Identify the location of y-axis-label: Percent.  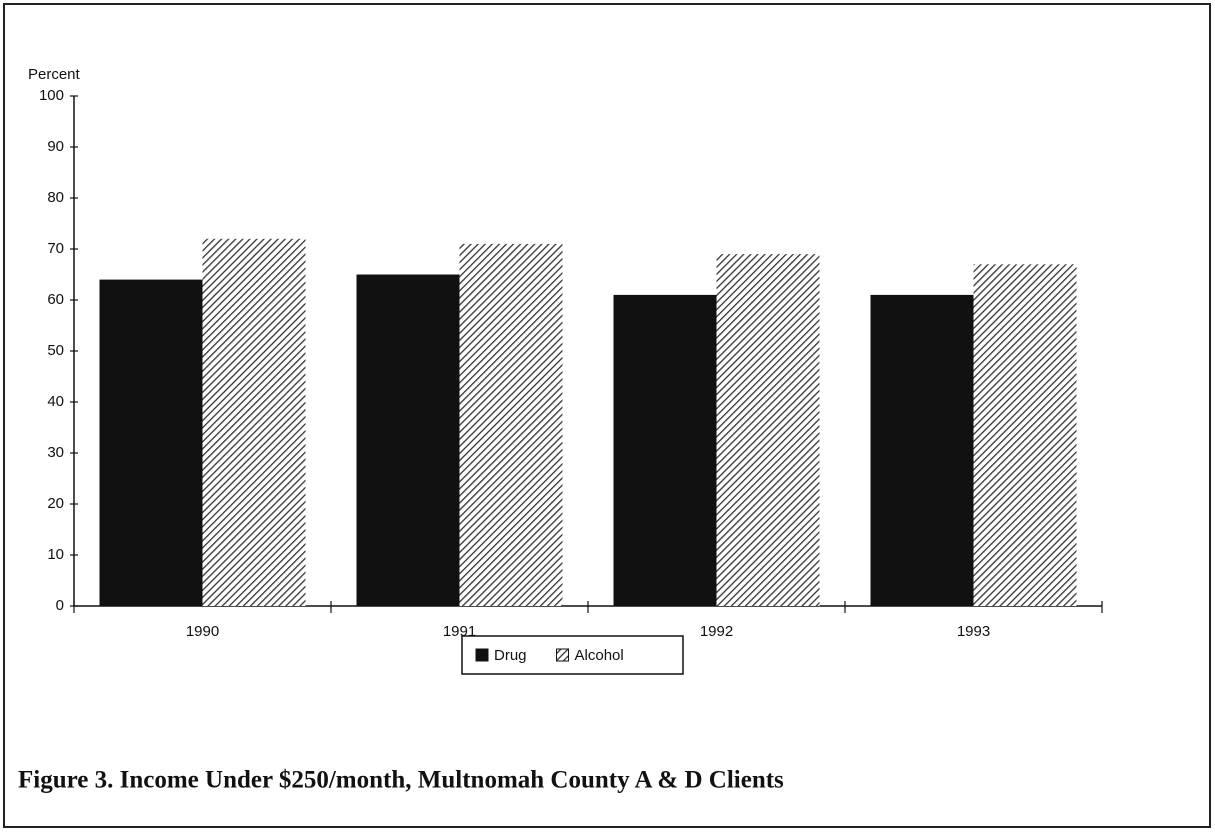
(54, 74).